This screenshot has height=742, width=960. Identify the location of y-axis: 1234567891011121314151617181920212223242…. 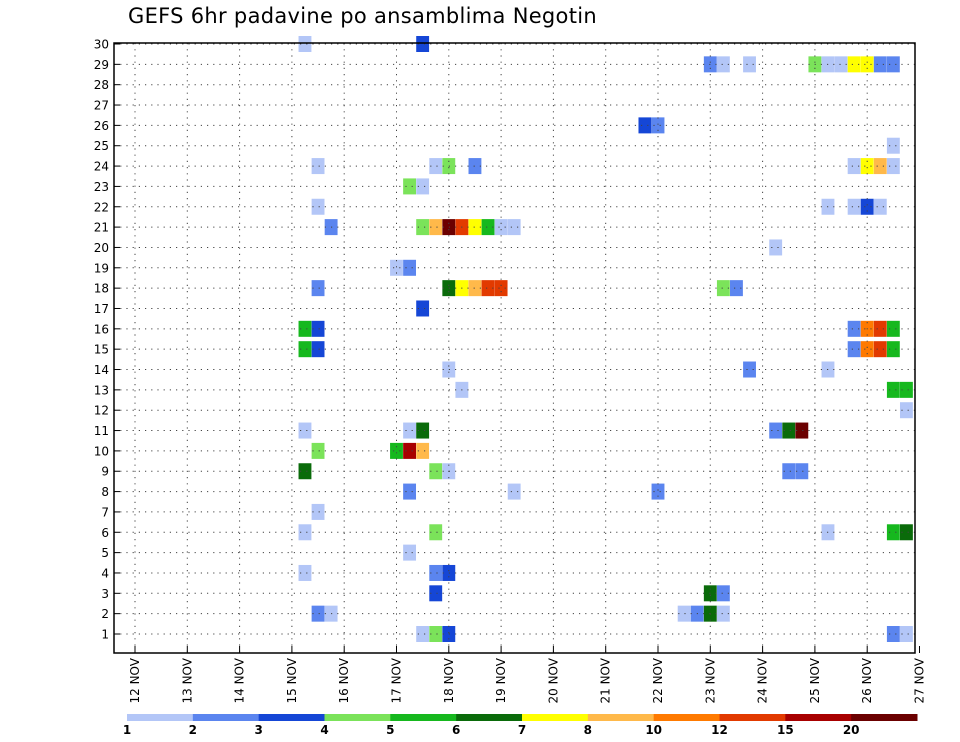
(107, 340).